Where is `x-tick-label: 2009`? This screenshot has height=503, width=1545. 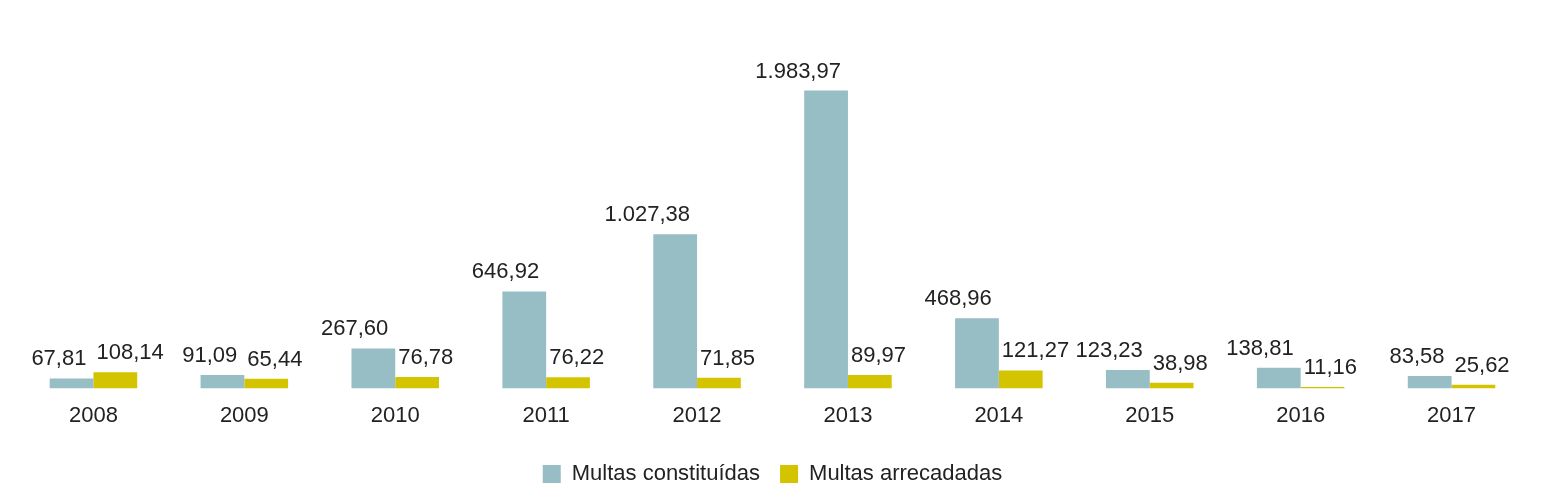
x-tick-label: 2009 is located at coordinates (244, 414).